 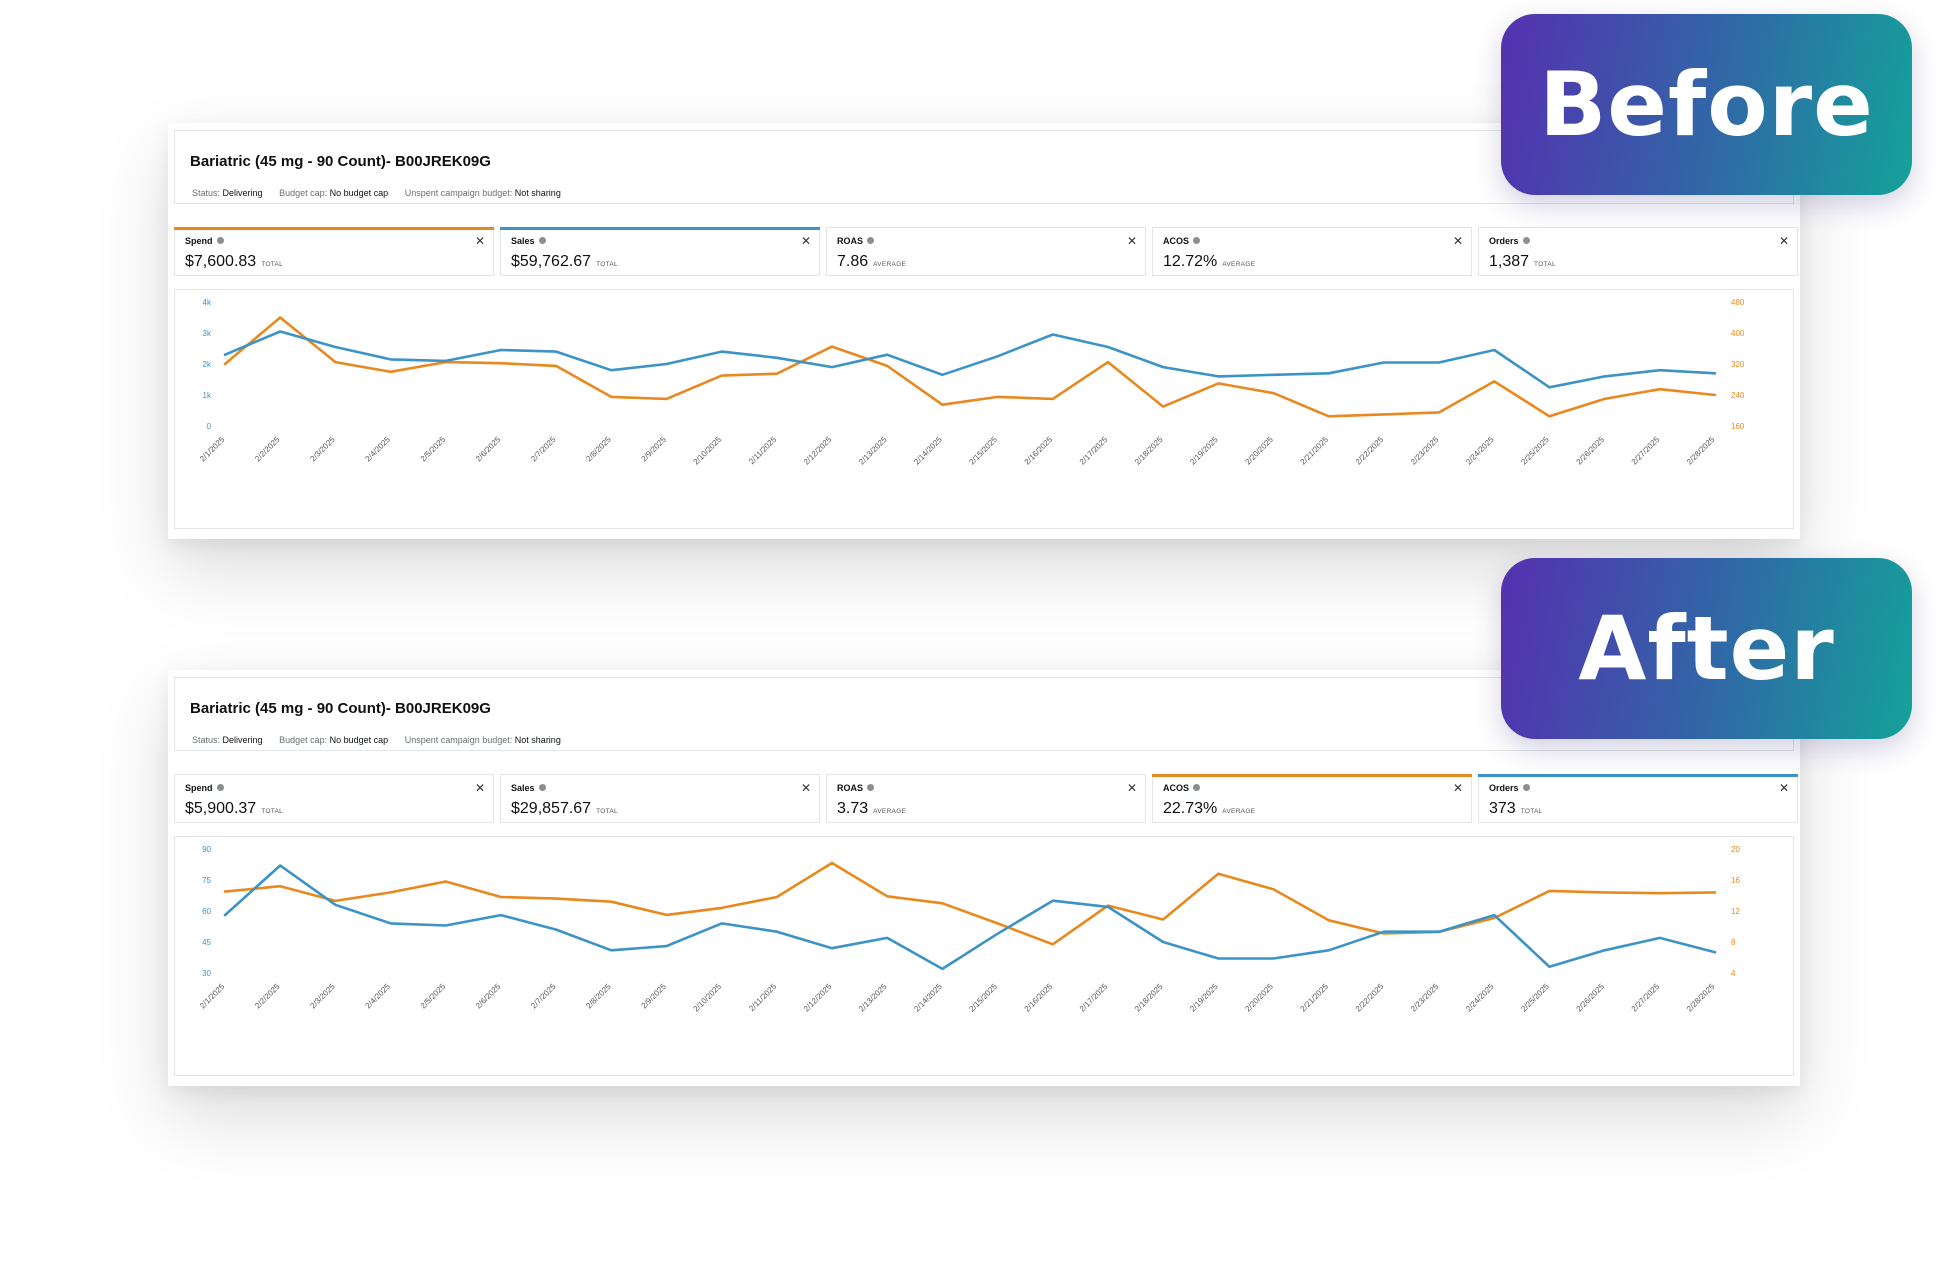 I want to click on x-axis-tick-label: 2/9/2025, so click(x=654, y=996).